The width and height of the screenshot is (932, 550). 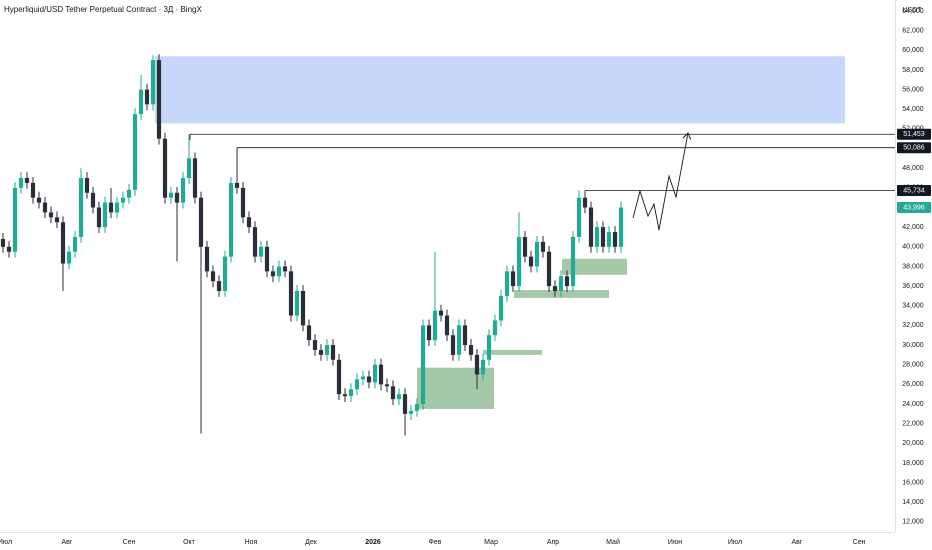 What do you see at coordinates (913, 227) in the screenshot?
I see `y-tick-label: 42,000` at bounding box center [913, 227].